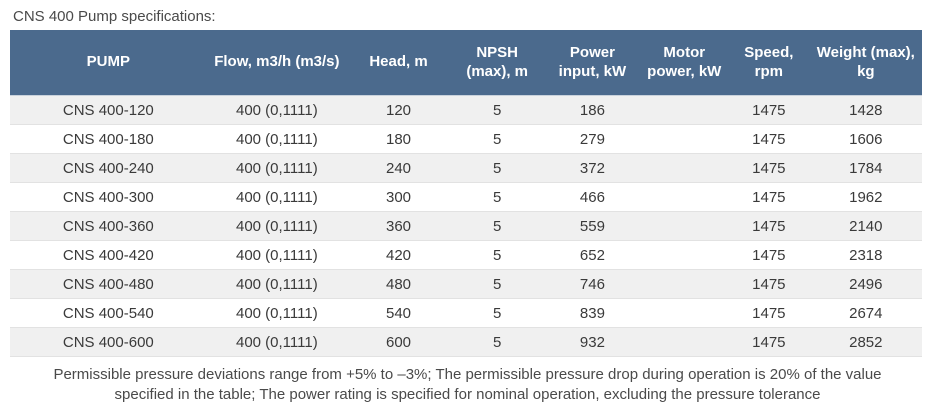 This screenshot has width=935, height=416. What do you see at coordinates (592, 313) in the screenshot?
I see `cell-power: 839` at bounding box center [592, 313].